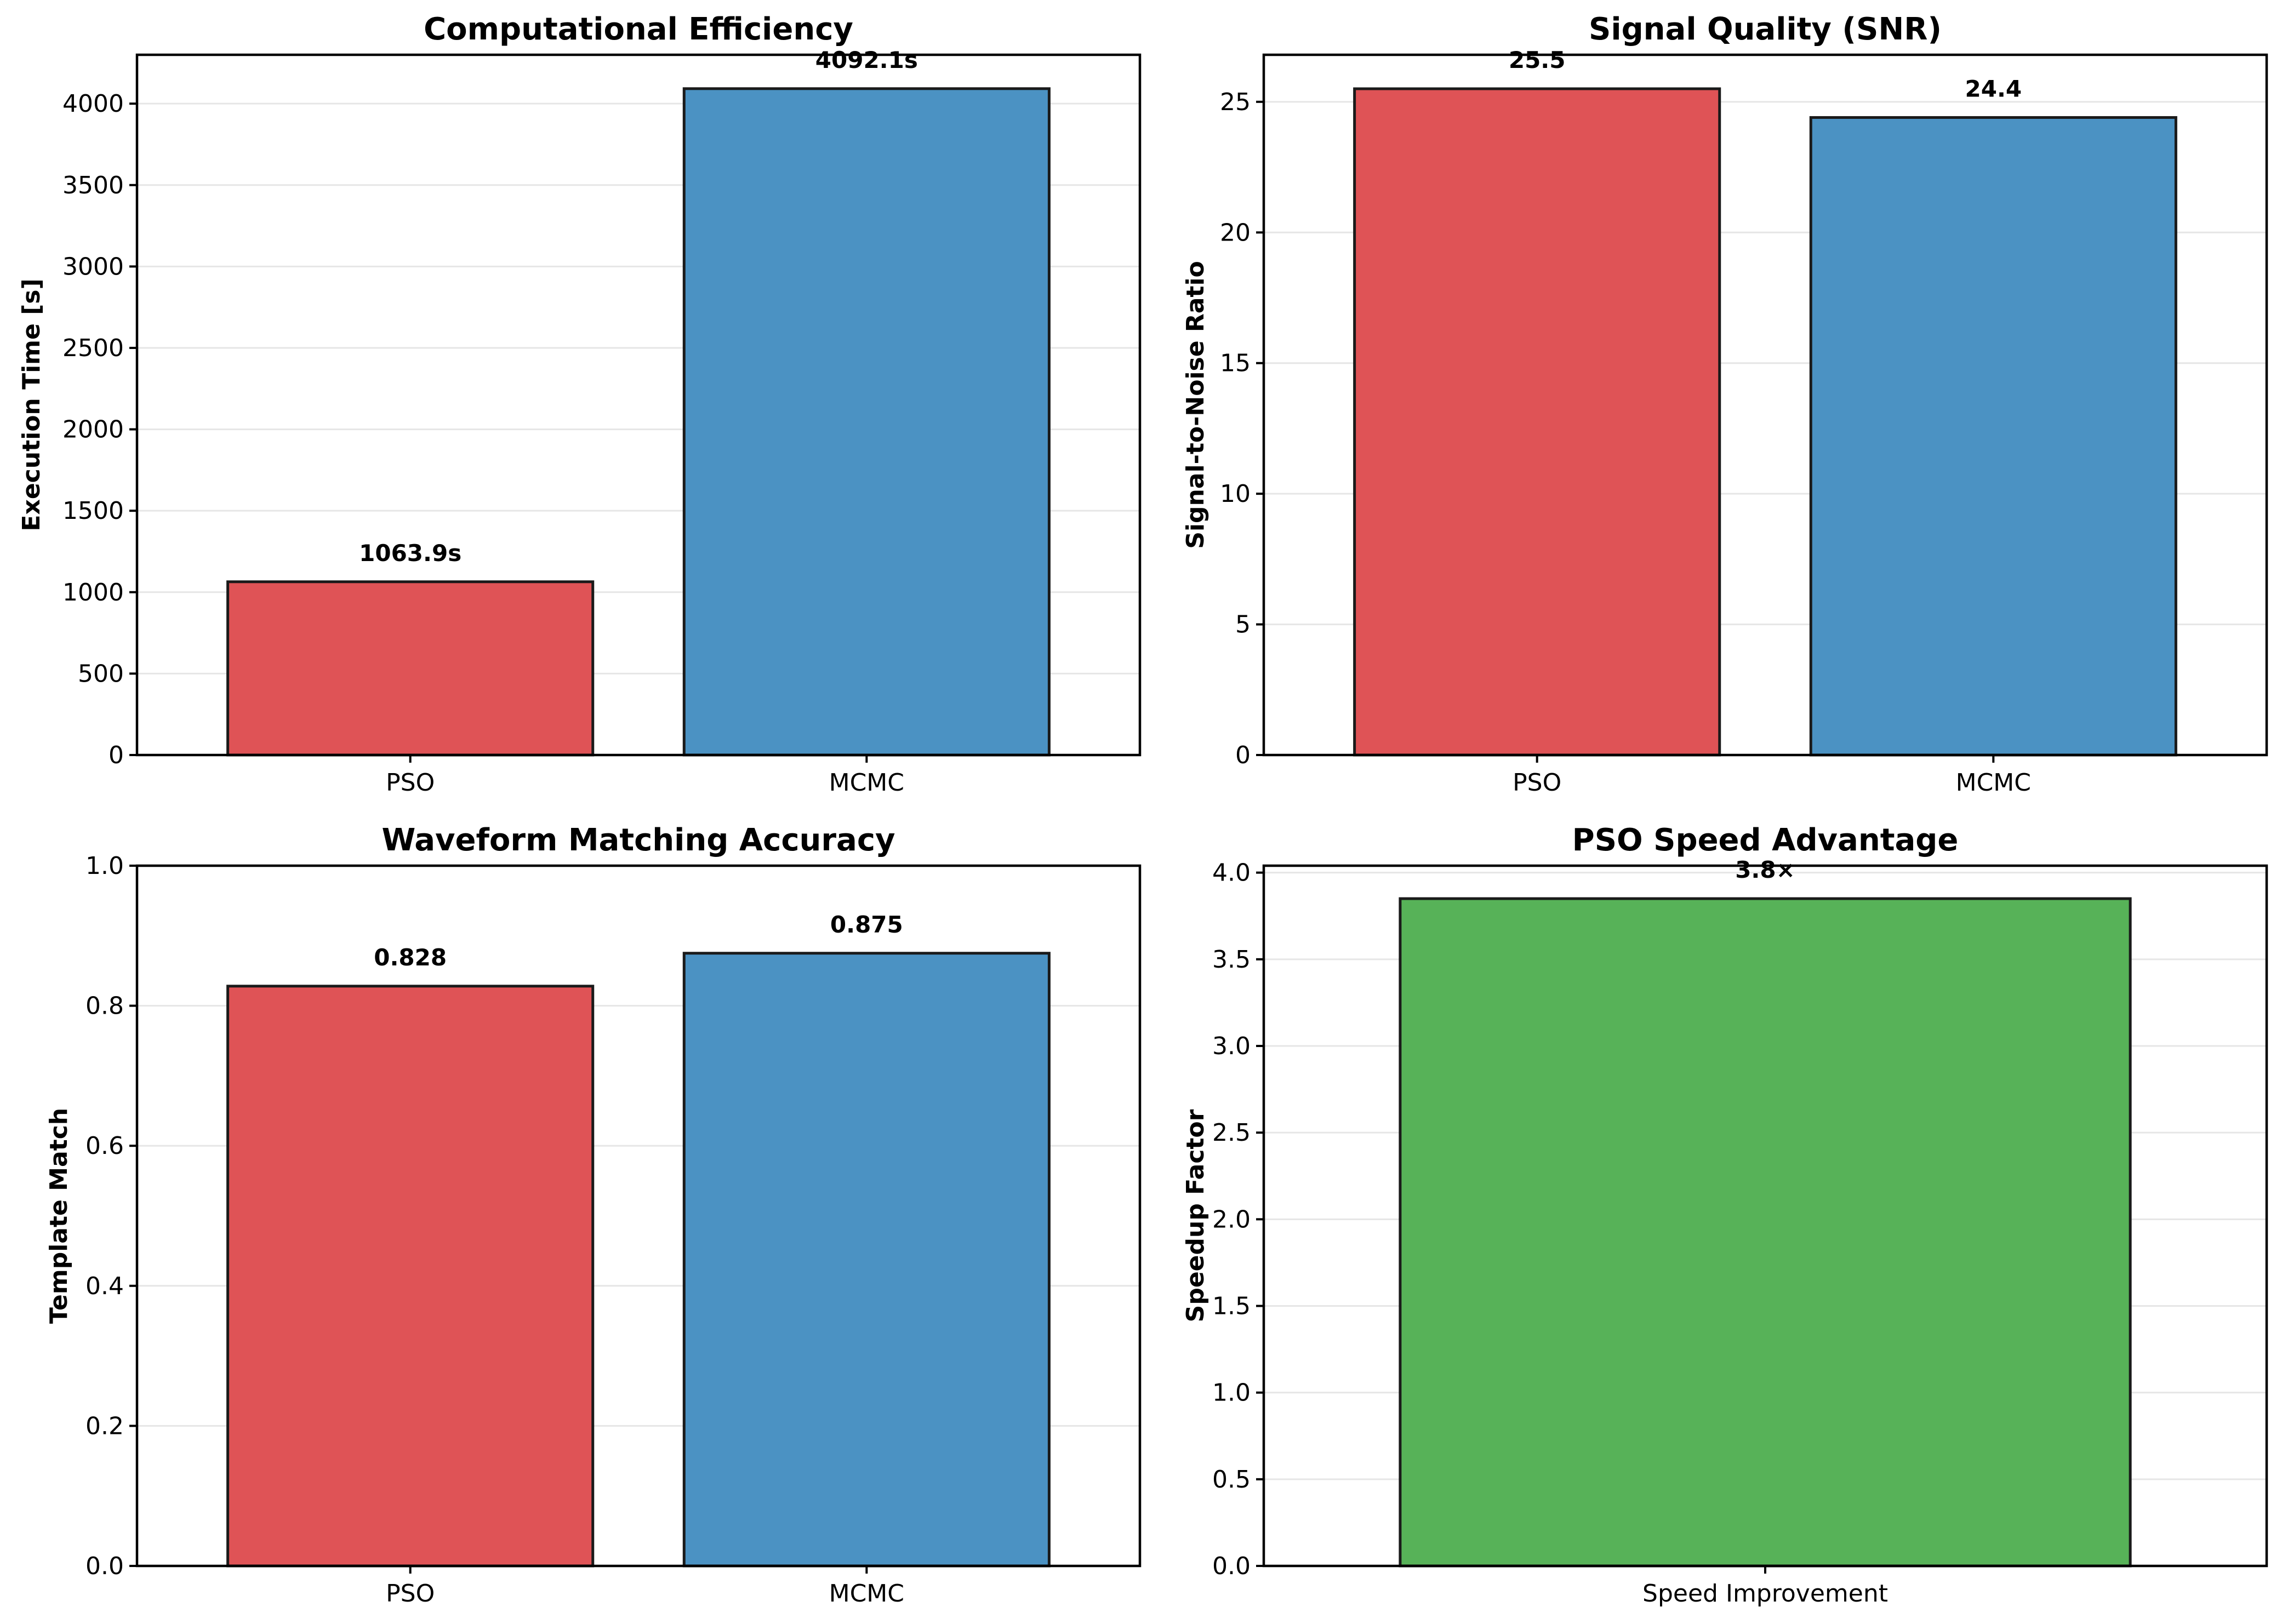 The image size is (2282, 1624). I want to click on x-tick-label: Speed Improvement, so click(1765, 1594).